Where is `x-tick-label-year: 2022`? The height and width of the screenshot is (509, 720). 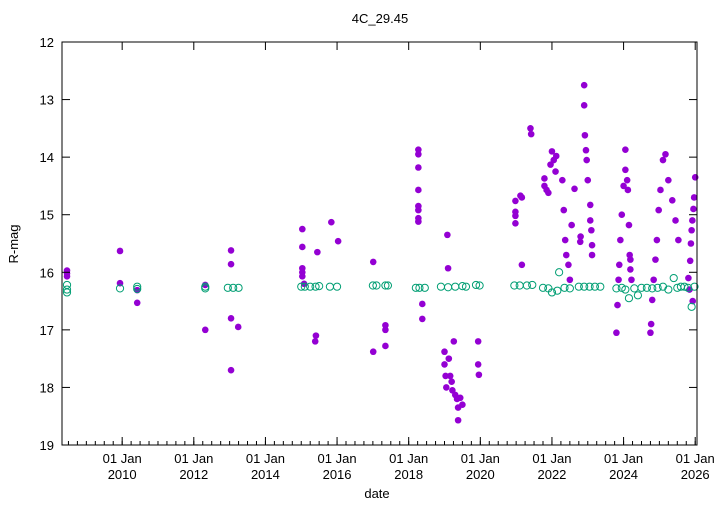
x-tick-label-year: 2022 is located at coordinates (551, 474).